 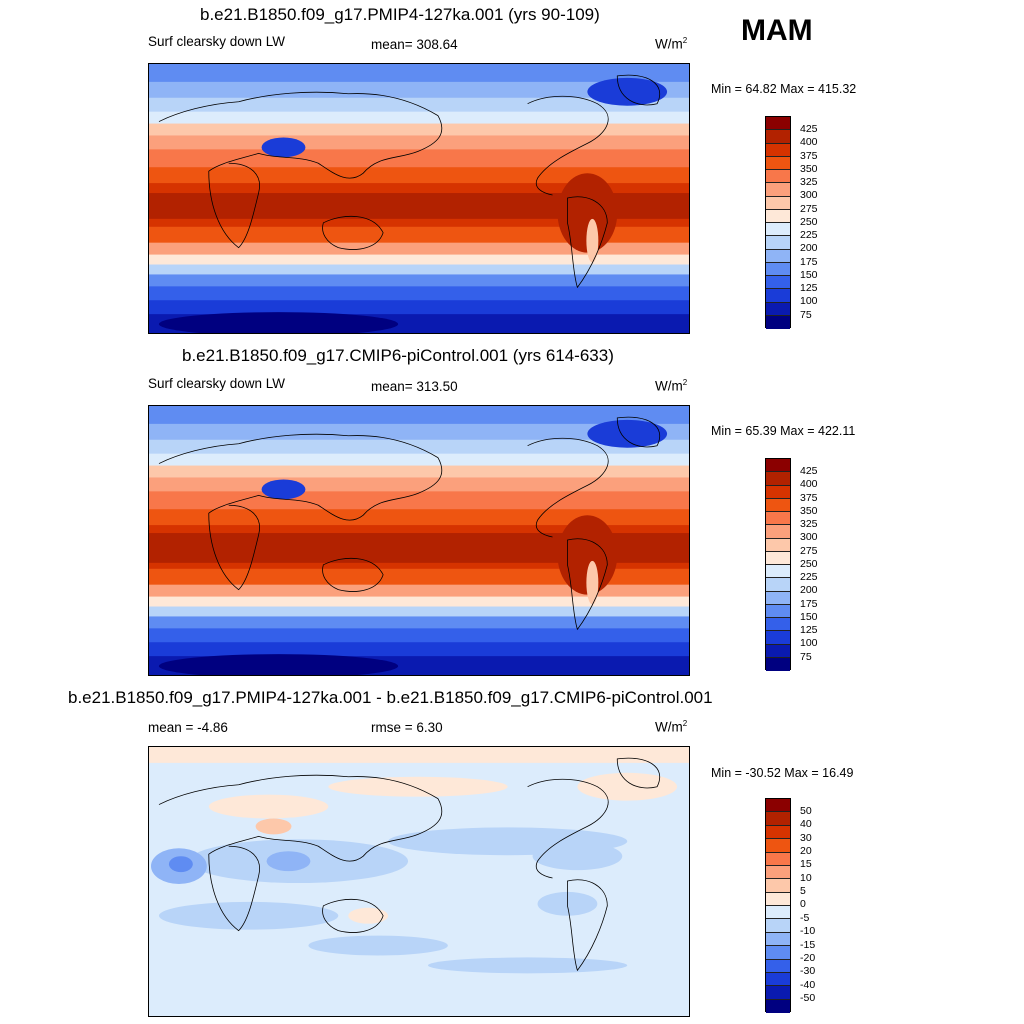 What do you see at coordinates (808, 971) in the screenshot?
I see `colorbar-3-label: -30` at bounding box center [808, 971].